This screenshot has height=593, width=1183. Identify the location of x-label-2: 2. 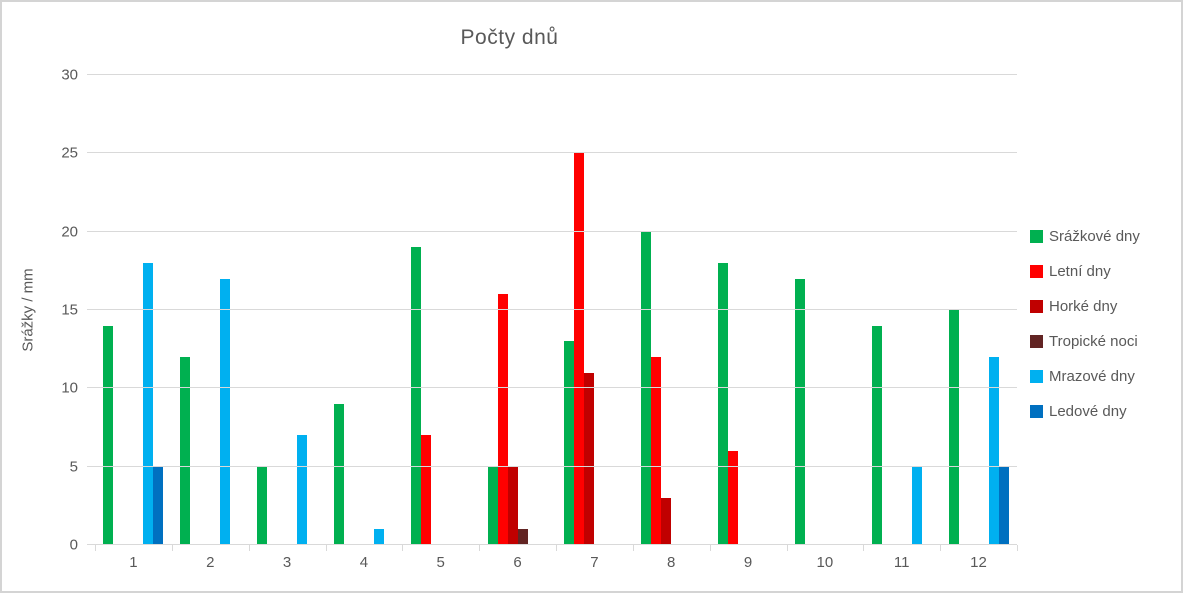
(210, 562).